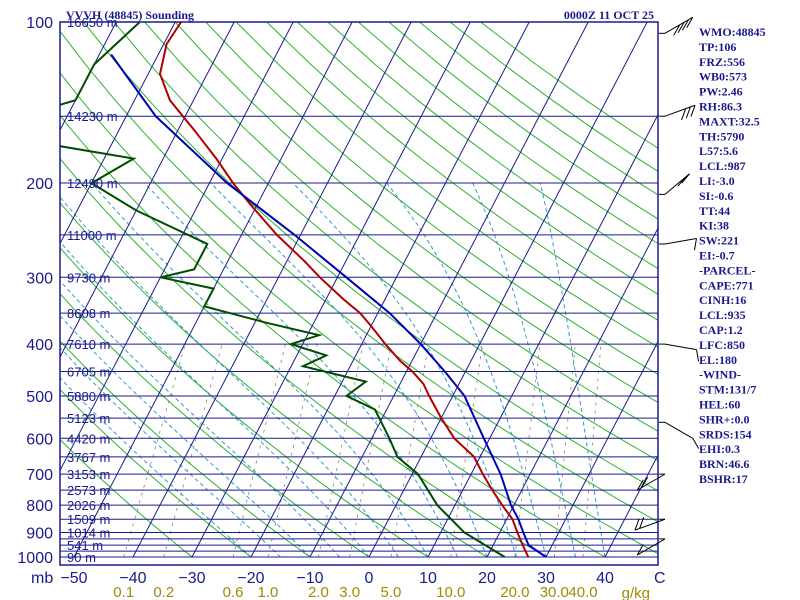 This screenshot has width=800, height=600. Describe the element at coordinates (39, 475) in the screenshot. I see `pressure-label: 700` at that location.